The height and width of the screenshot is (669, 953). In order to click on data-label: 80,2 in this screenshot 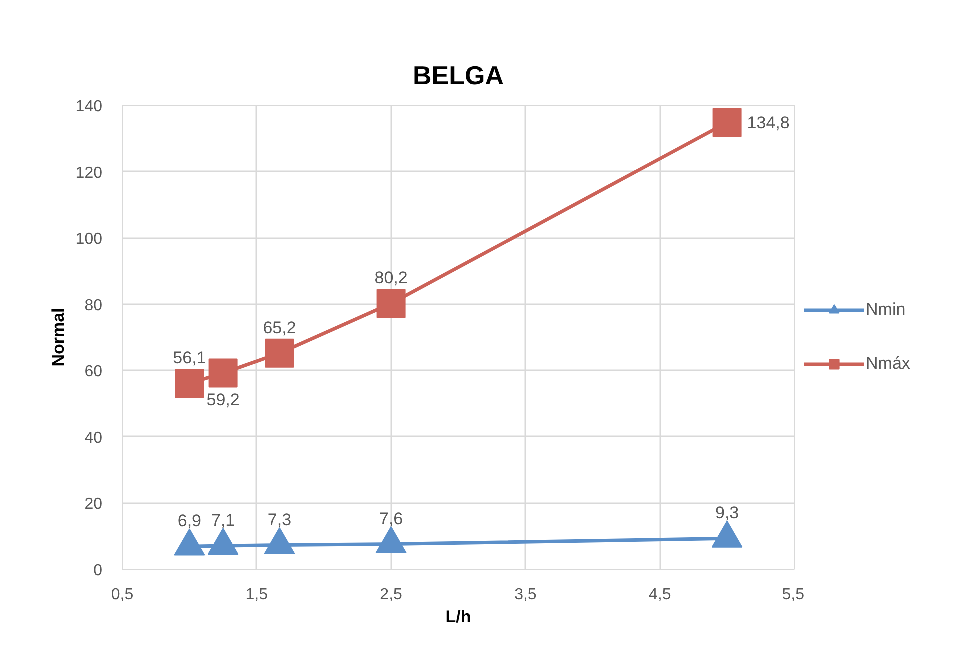, I will do `click(391, 278)`.